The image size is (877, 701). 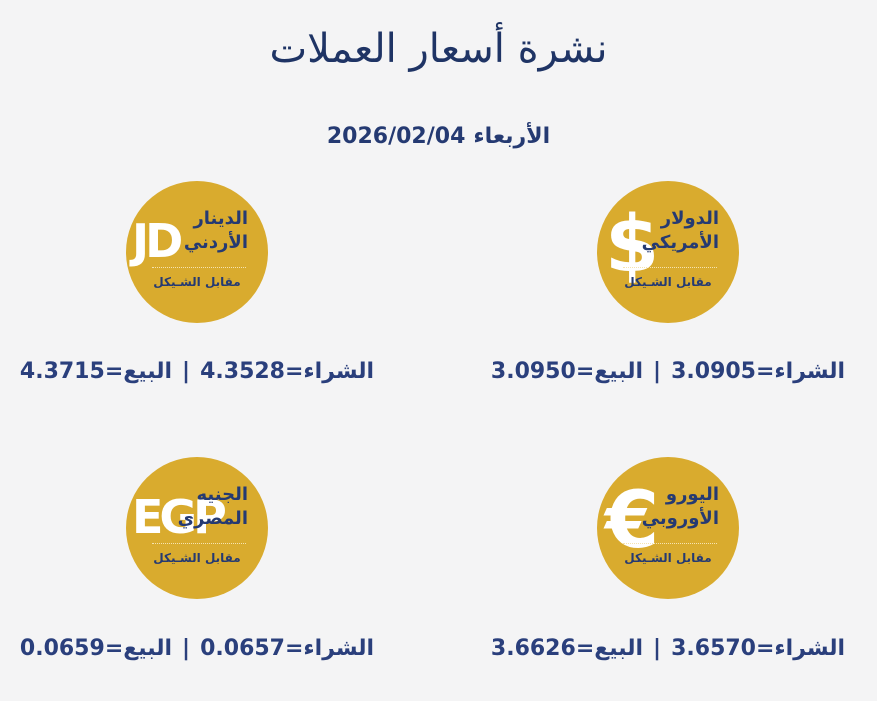 What do you see at coordinates (216, 231) in the screenshot?
I see `currency-name: الدينار الأردني` at bounding box center [216, 231].